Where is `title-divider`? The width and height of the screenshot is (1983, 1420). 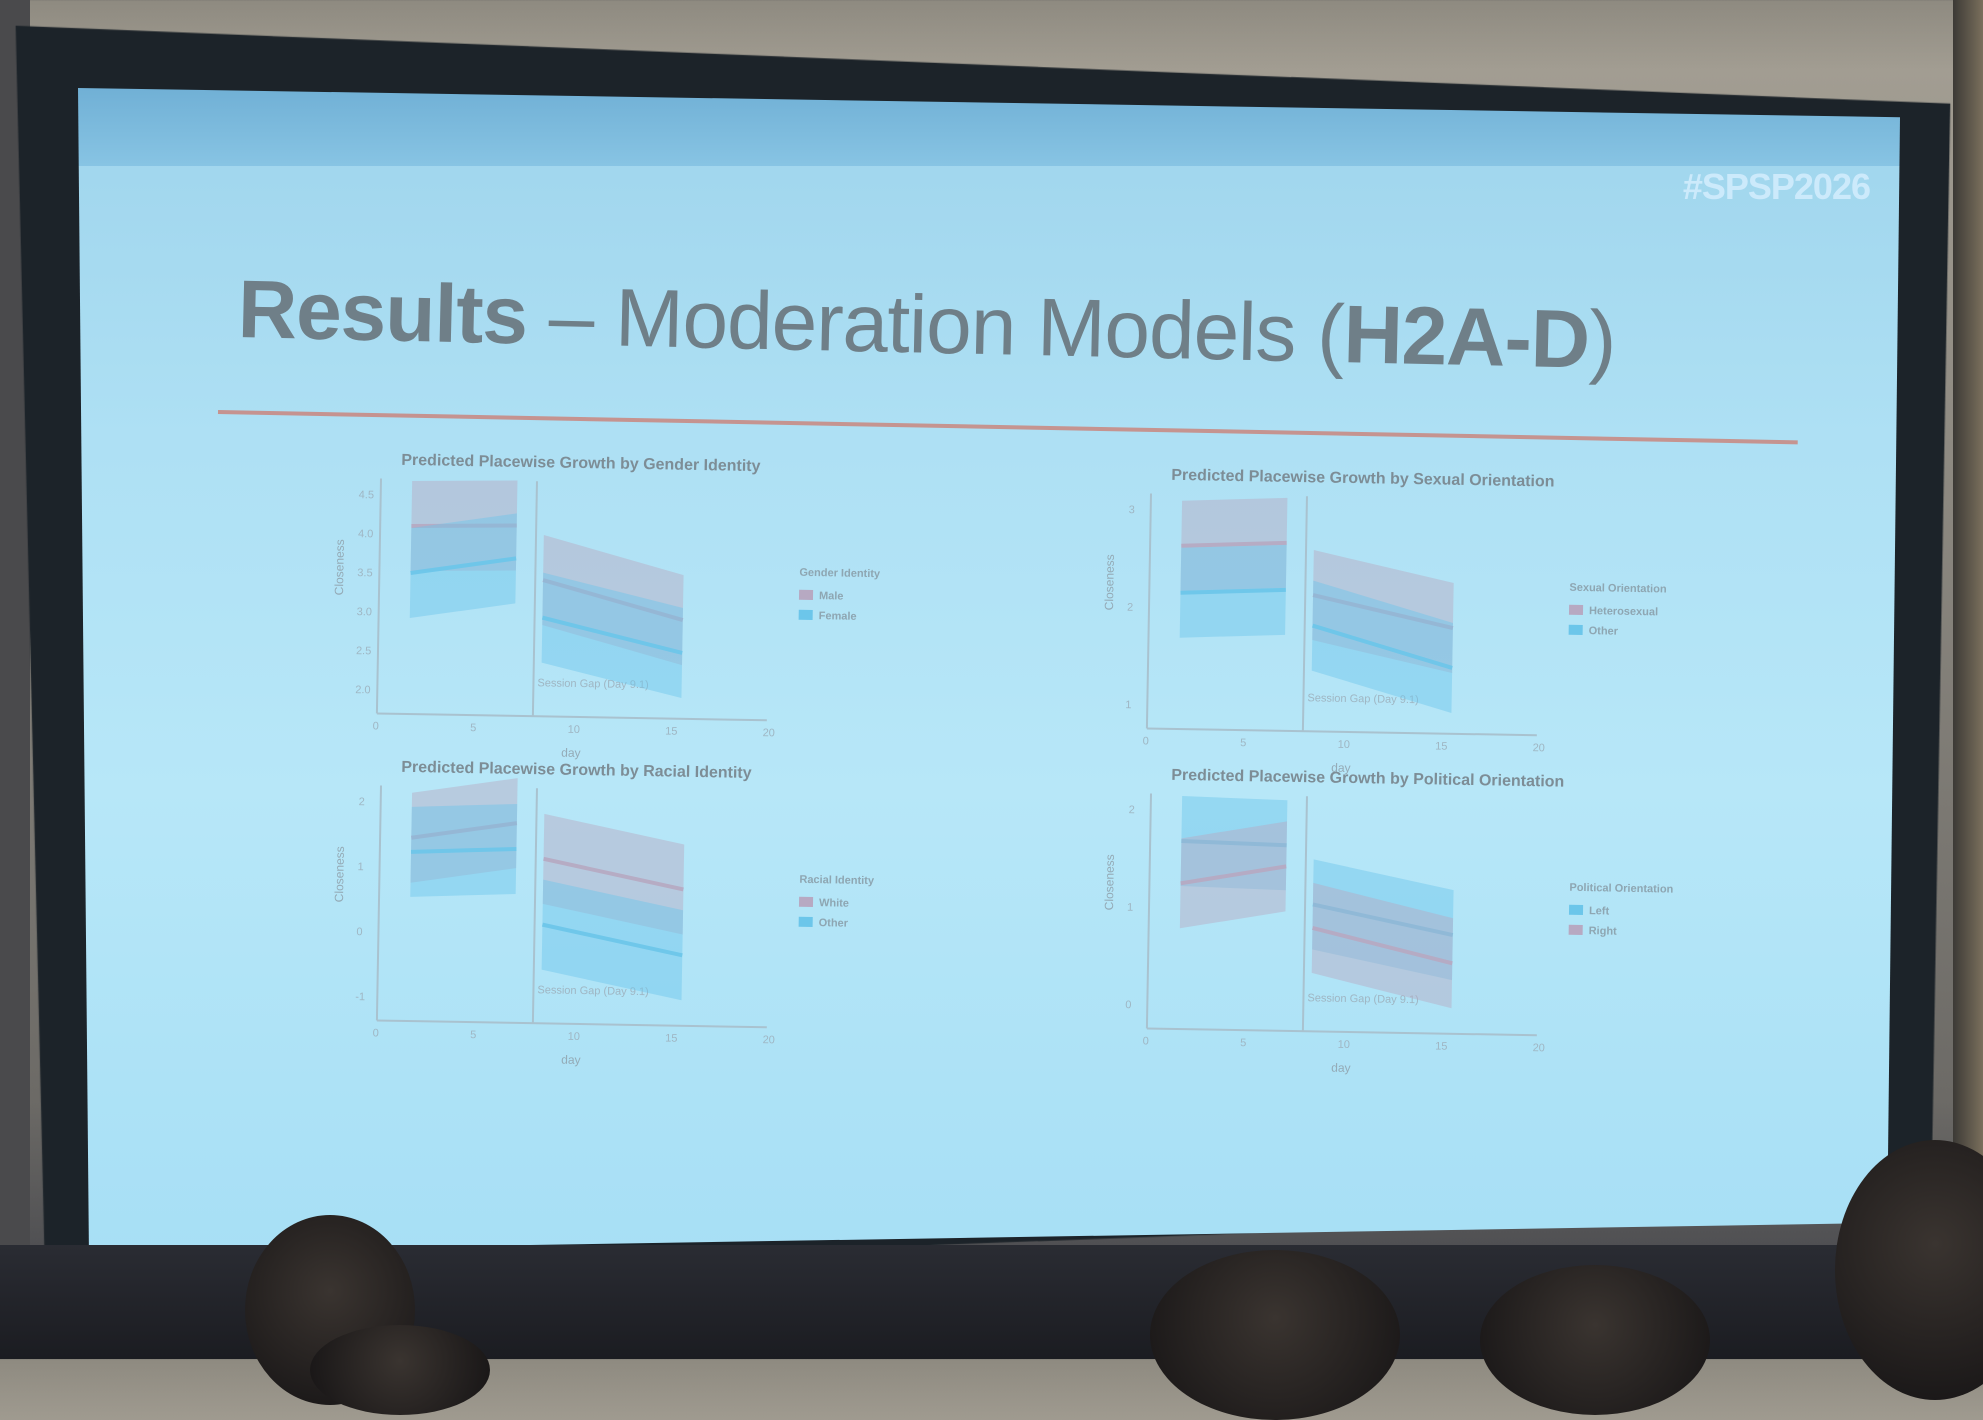 title-divider is located at coordinates (1008, 427).